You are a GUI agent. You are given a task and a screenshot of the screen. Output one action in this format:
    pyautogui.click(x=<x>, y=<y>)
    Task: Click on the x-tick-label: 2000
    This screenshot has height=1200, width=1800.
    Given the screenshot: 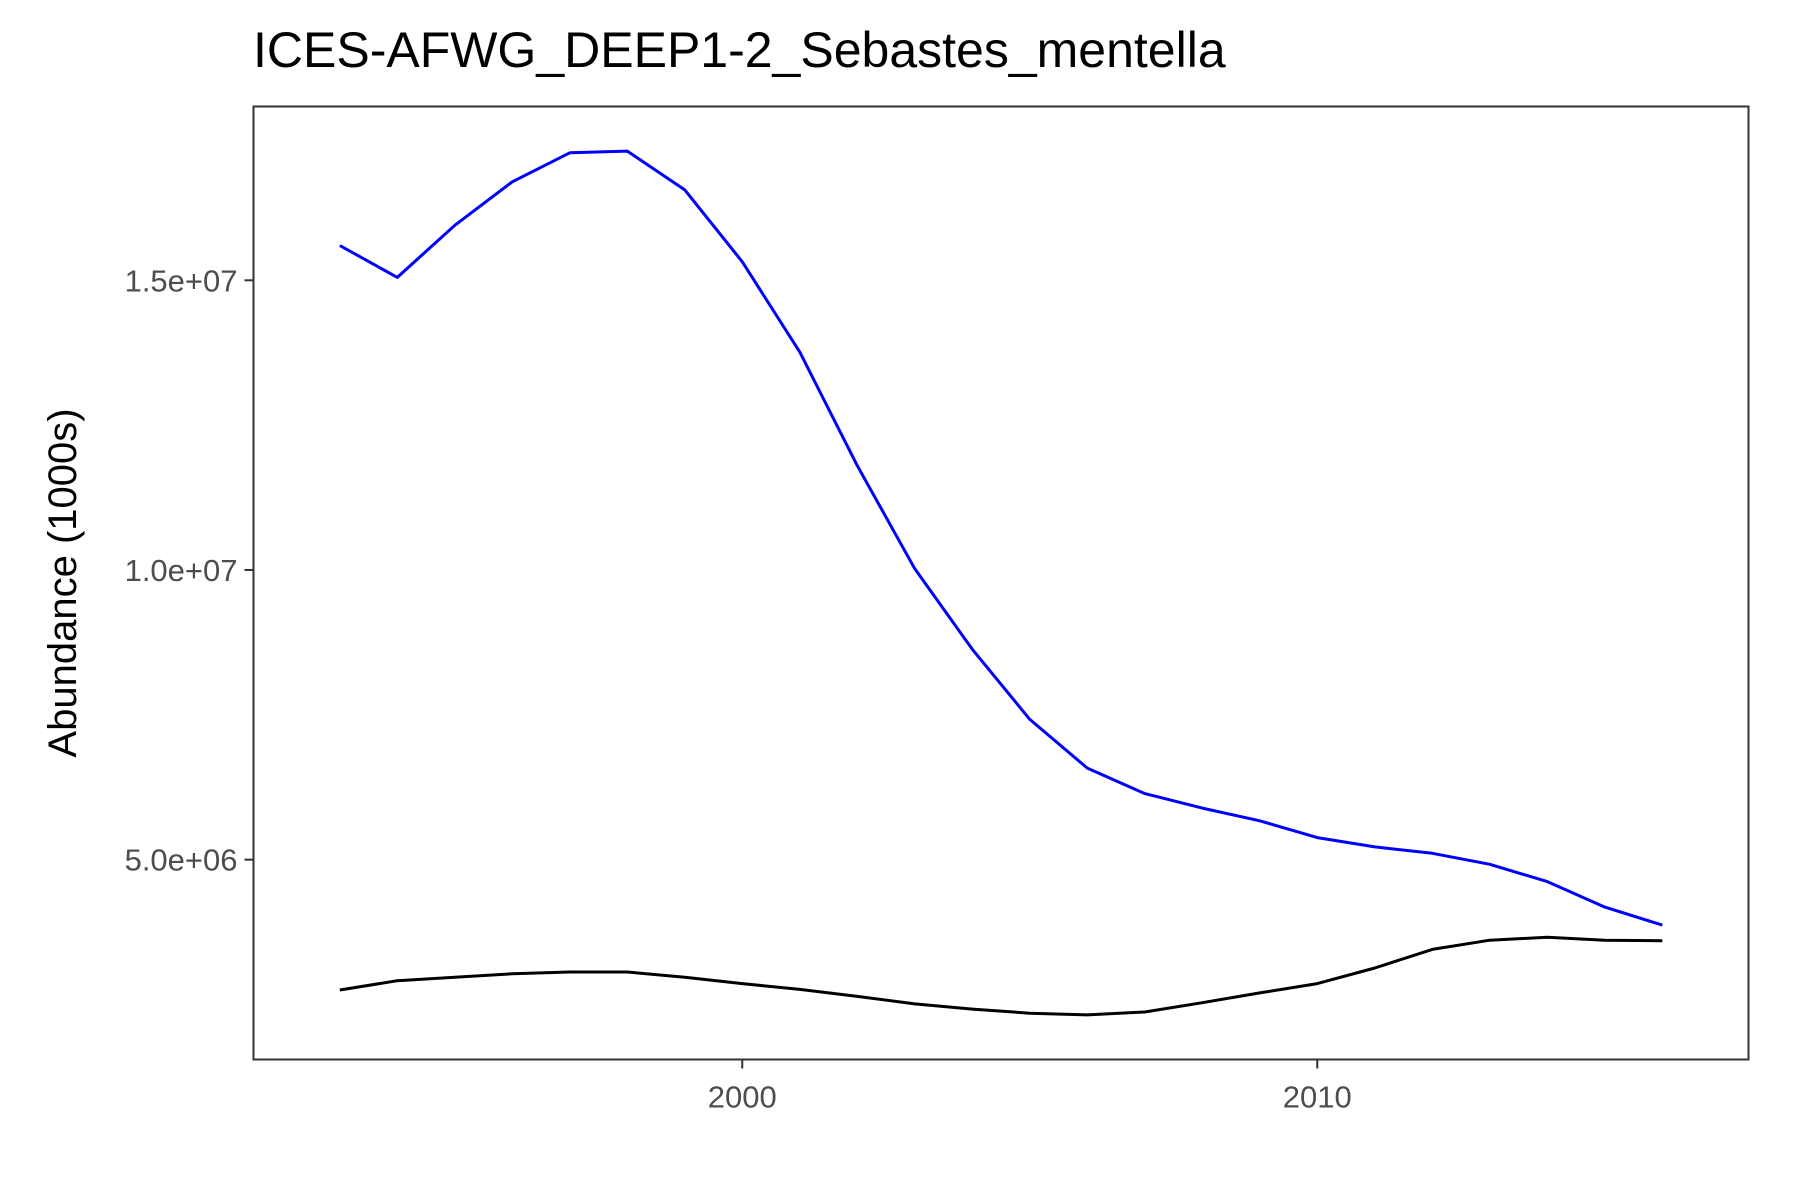 What is the action you would take?
    pyautogui.click(x=742, y=1097)
    